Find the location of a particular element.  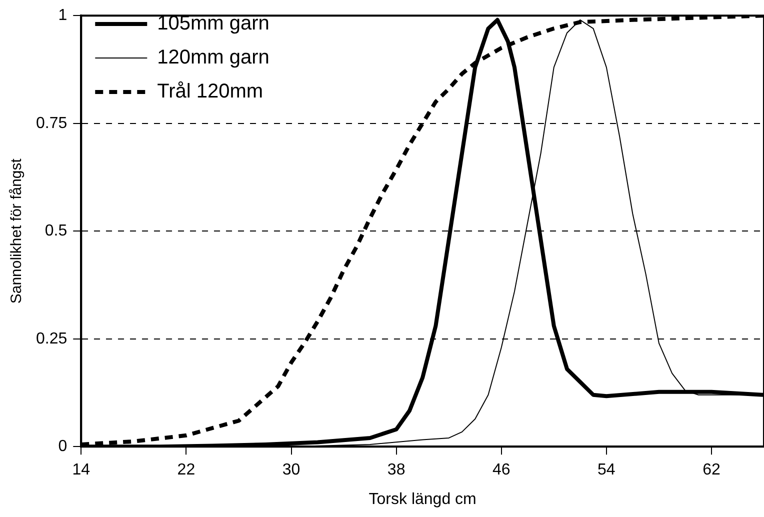

y-axis-title: Sannolikhet för fångst is located at coordinates (17, 231).